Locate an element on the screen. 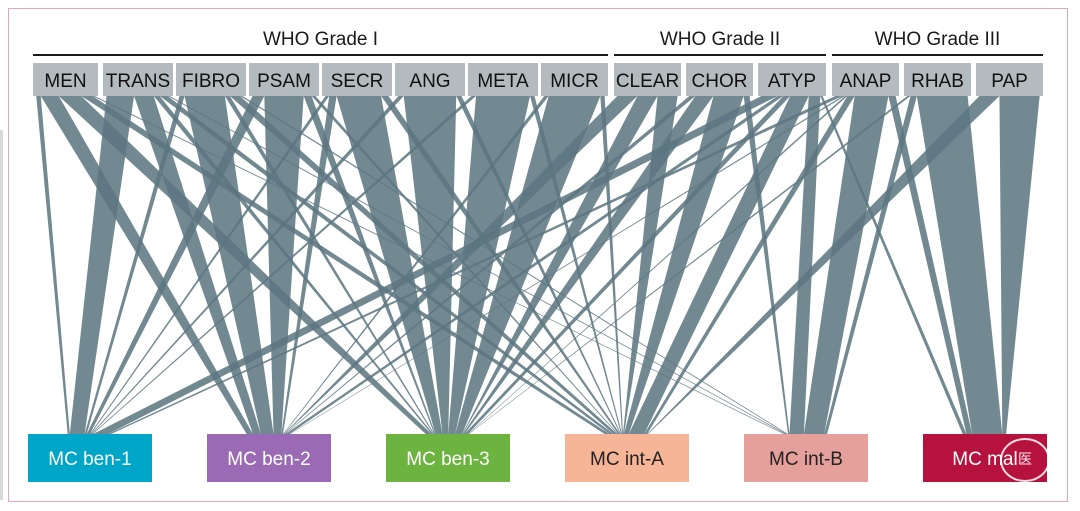 This screenshot has height=511, width=1080. histotype-box-men is located at coordinates (65, 79).